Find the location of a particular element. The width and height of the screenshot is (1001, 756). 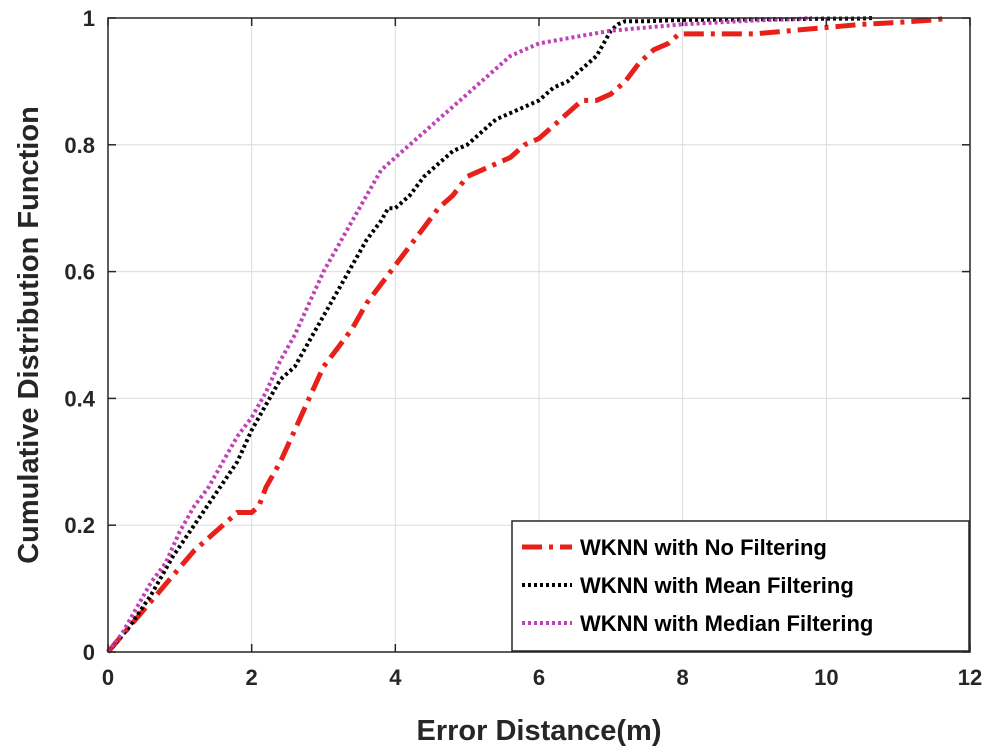

x-tick-label: 4 is located at coordinates (395, 677).